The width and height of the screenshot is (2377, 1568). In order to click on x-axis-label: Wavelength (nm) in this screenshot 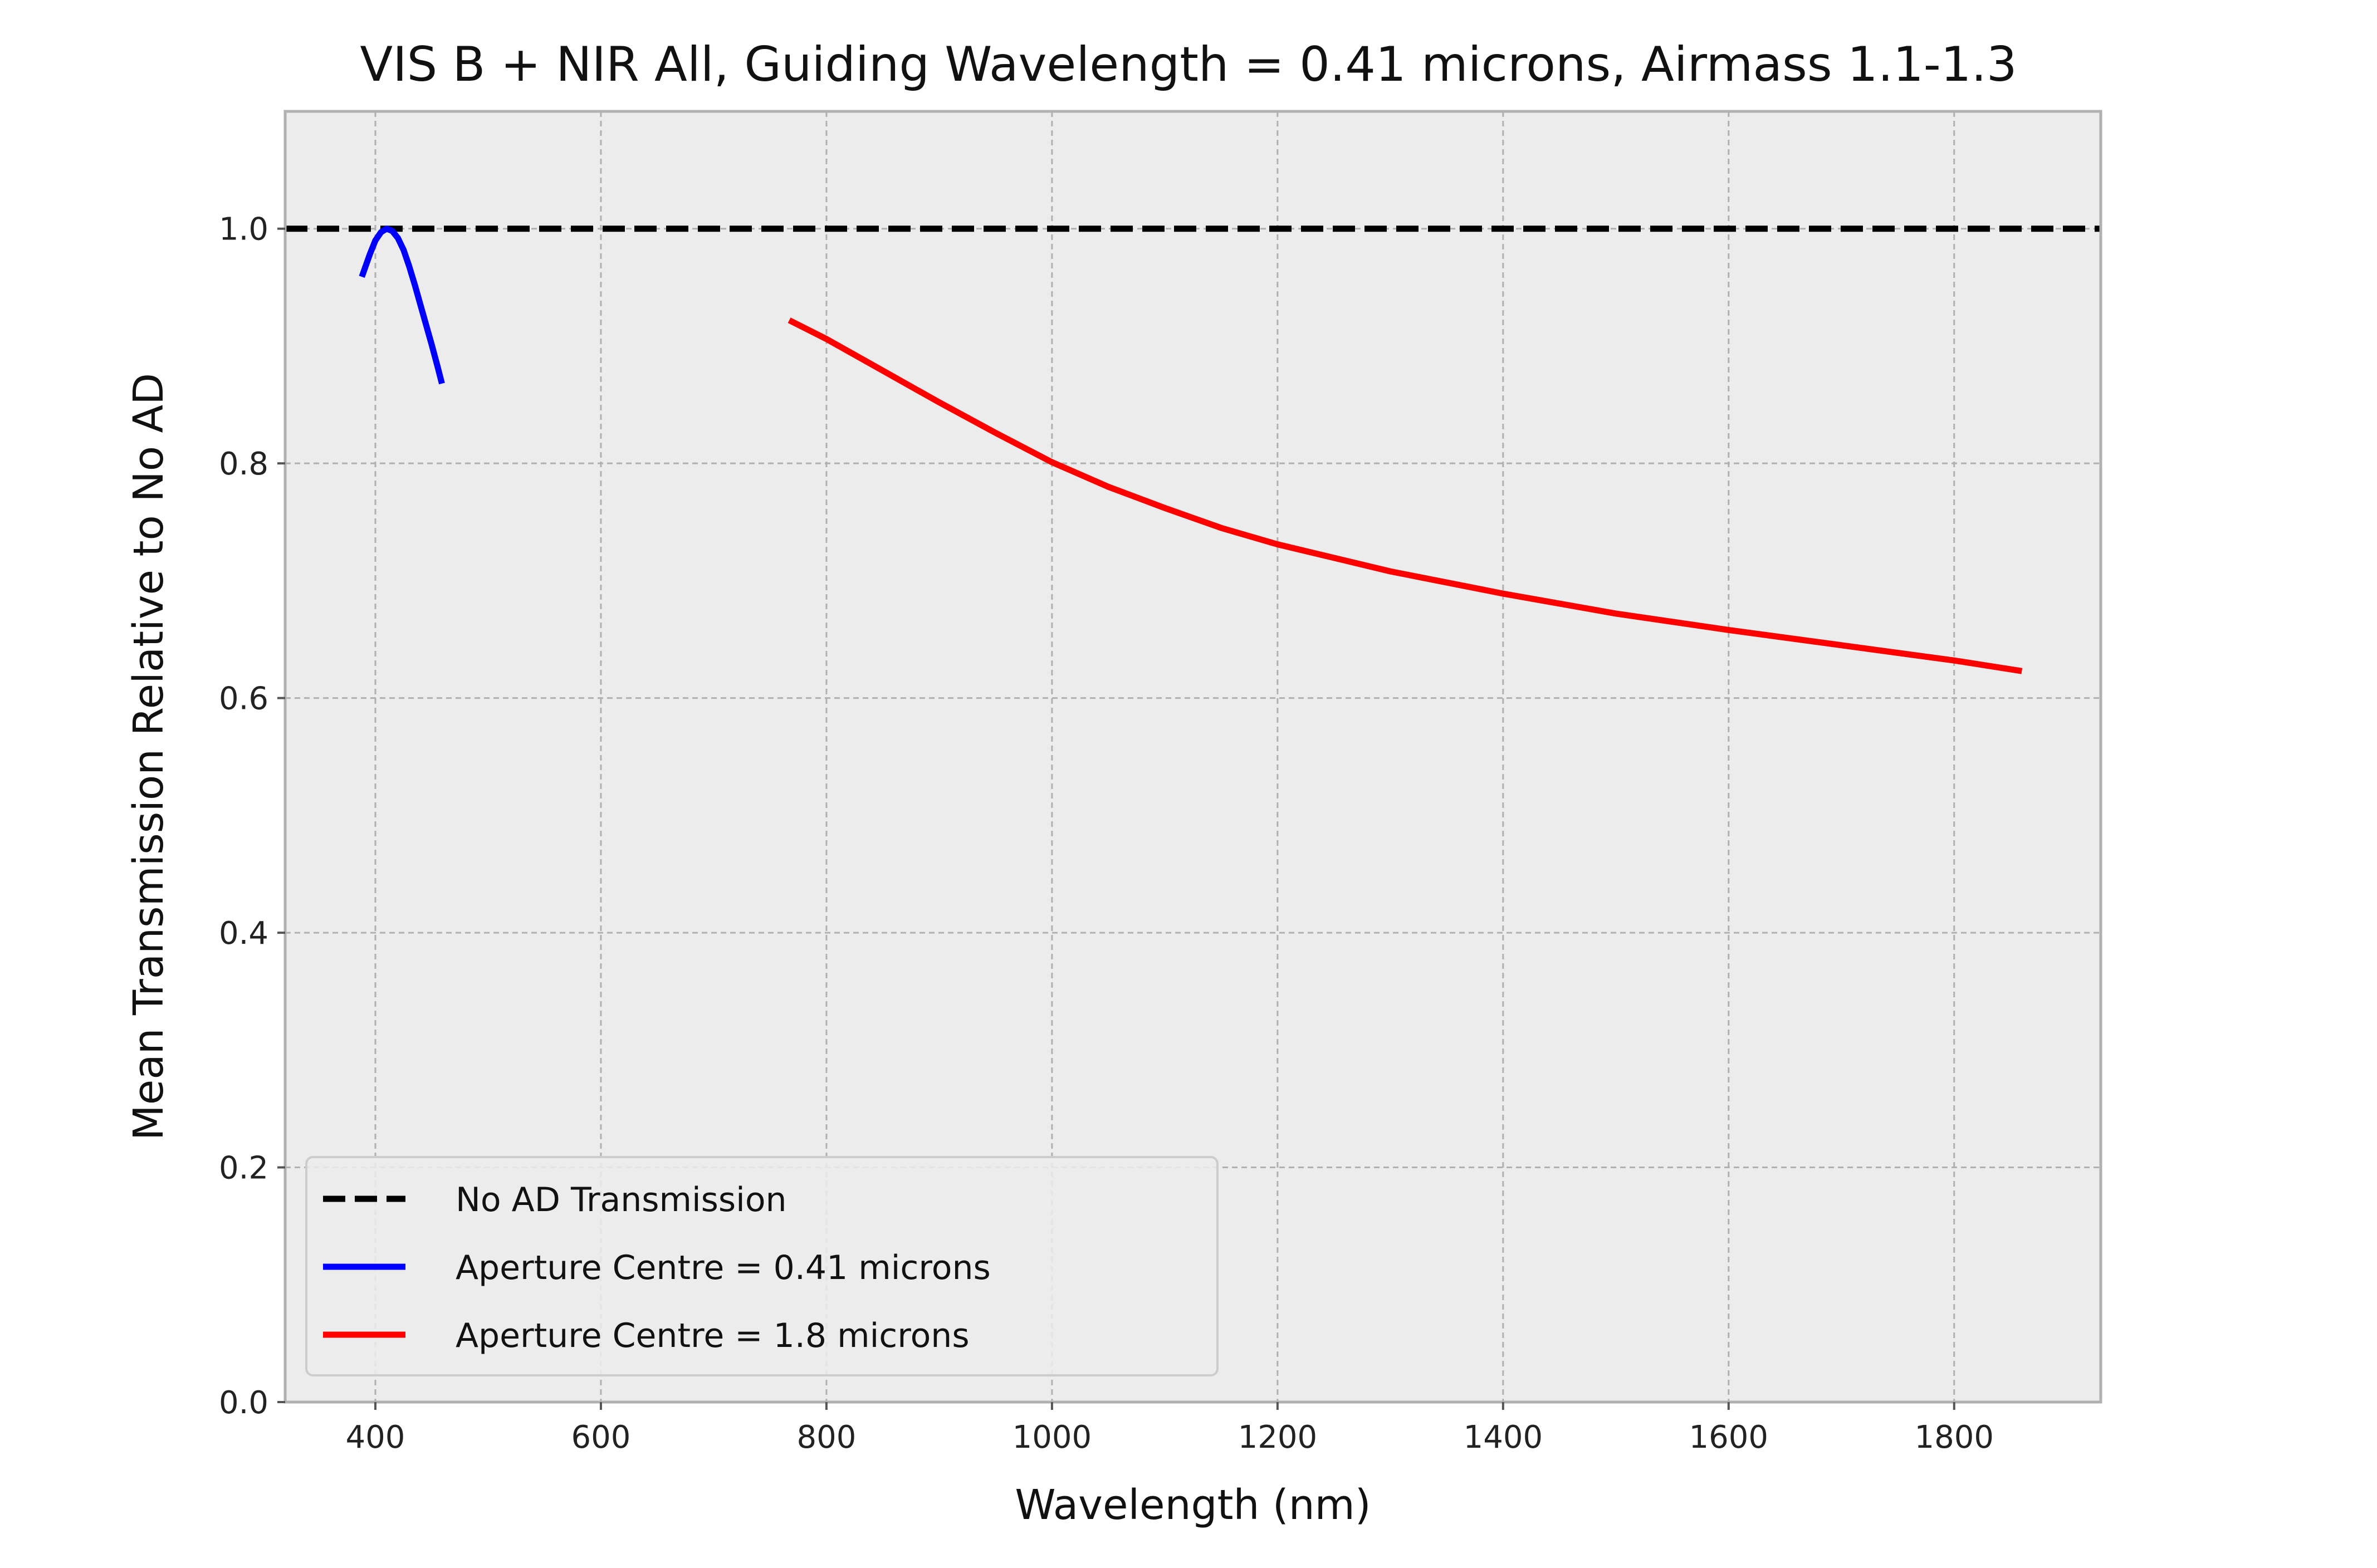, I will do `click(1193, 1505)`.